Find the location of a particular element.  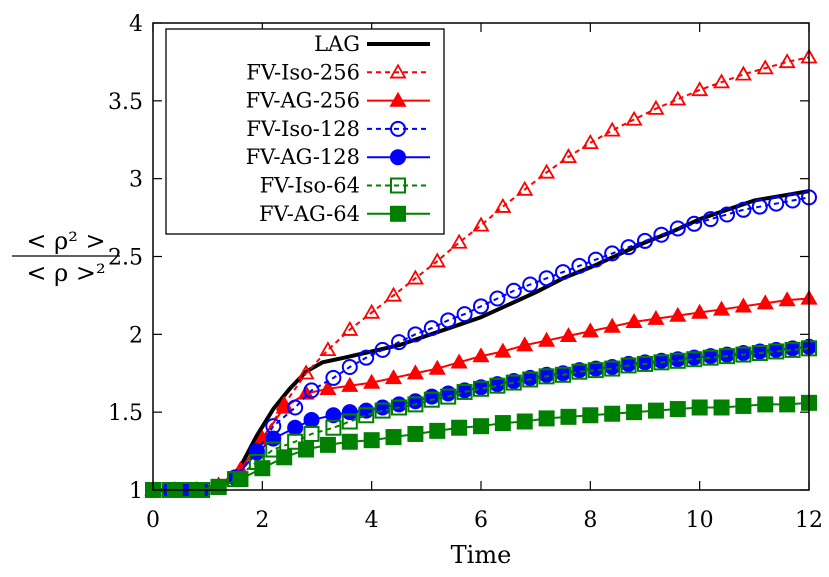

legend-label: FV-AG-256 is located at coordinates (303, 101).